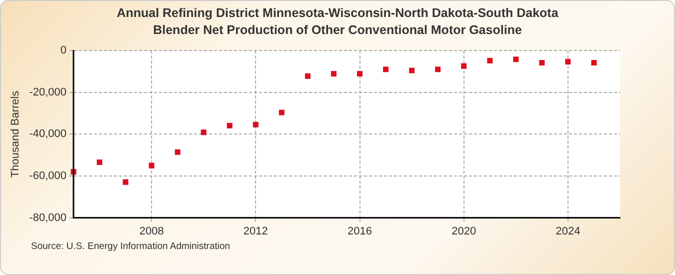  I want to click on x-tick-label: 2008, so click(151, 231).